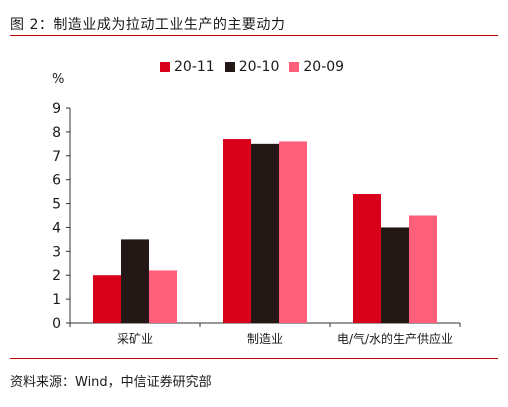 Image resolution: width=508 pixels, height=407 pixels. I want to click on y-tick-label: 1, so click(56, 300).